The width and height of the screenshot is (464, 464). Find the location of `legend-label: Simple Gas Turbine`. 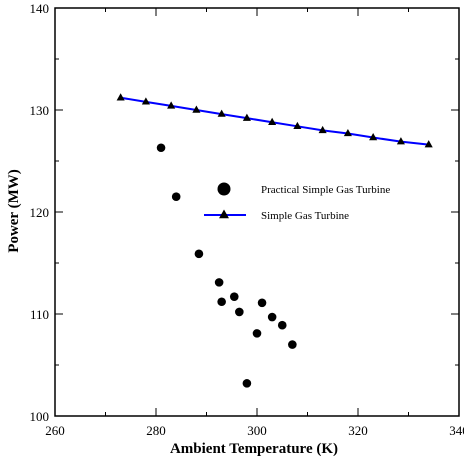

legend-label: Simple Gas Turbine is located at coordinates (305, 216).